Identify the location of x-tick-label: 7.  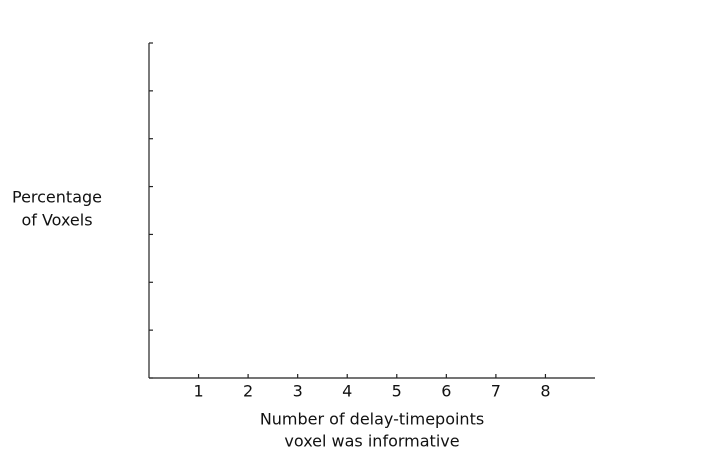
(496, 391).